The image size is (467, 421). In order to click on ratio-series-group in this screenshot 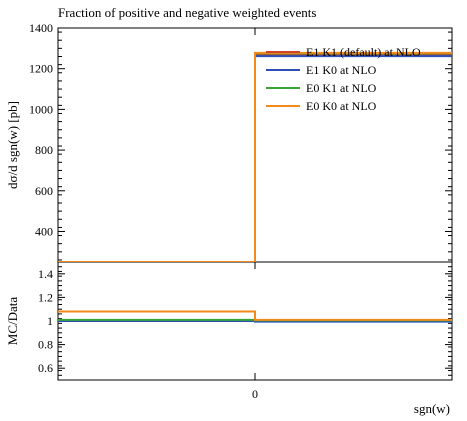, I will do `click(255, 316)`.